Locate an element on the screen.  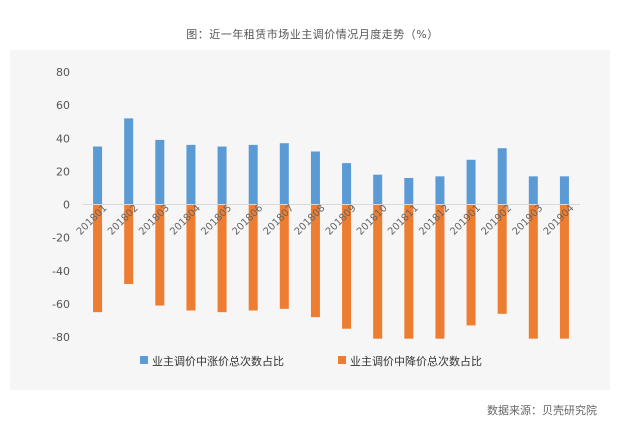
y-tick-label: -40 is located at coordinates (61, 271).